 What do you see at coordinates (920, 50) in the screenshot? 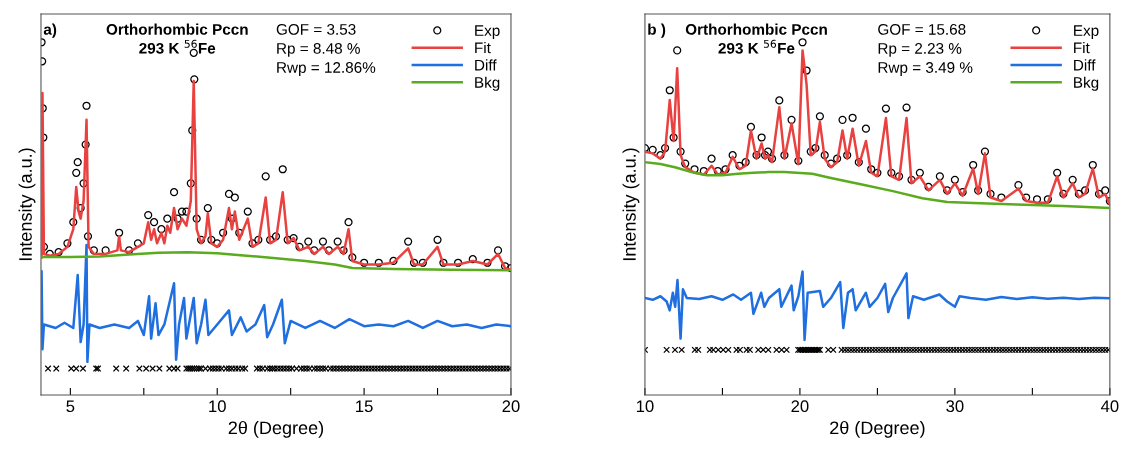
I see `annotation: Rp = 2.23 %` at bounding box center [920, 50].